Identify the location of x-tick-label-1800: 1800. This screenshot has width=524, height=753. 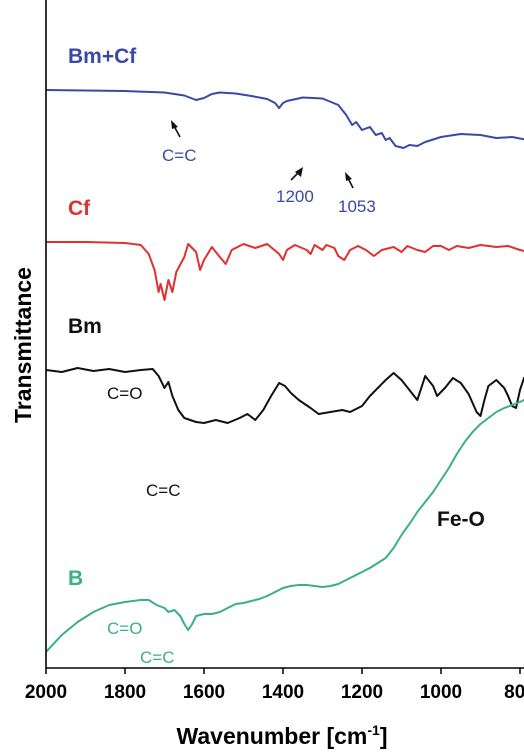
(125, 692).